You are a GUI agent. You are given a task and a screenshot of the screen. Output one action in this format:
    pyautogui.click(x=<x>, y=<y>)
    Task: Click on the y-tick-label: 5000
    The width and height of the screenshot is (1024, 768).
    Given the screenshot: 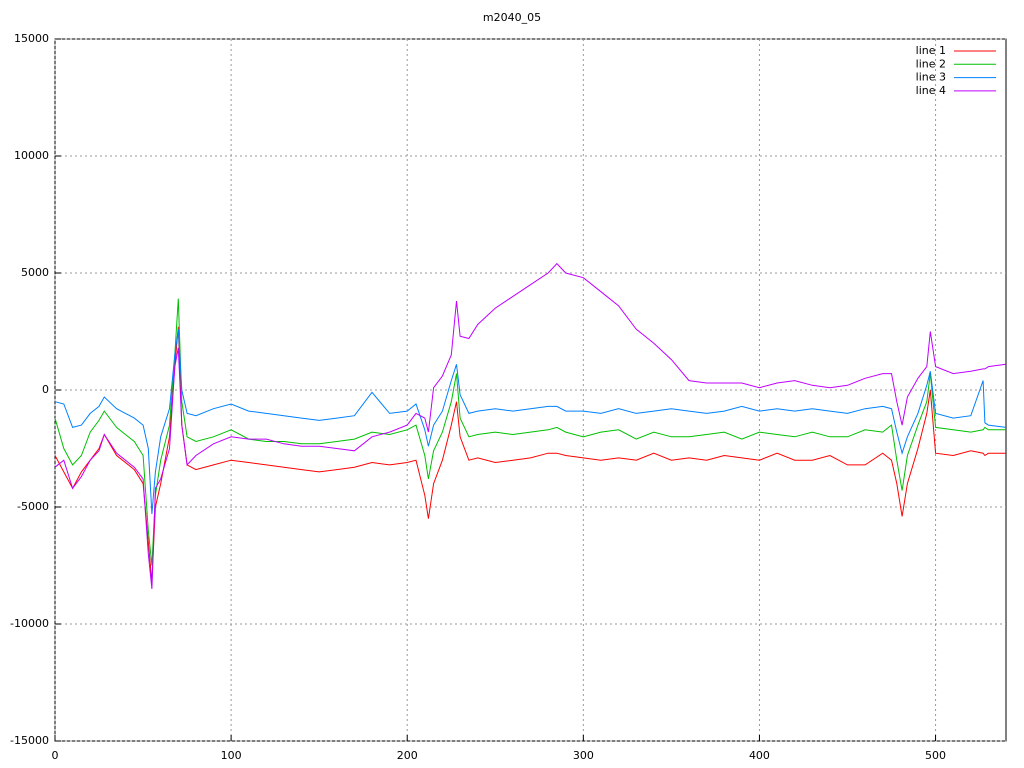 What is the action you would take?
    pyautogui.click(x=35, y=272)
    